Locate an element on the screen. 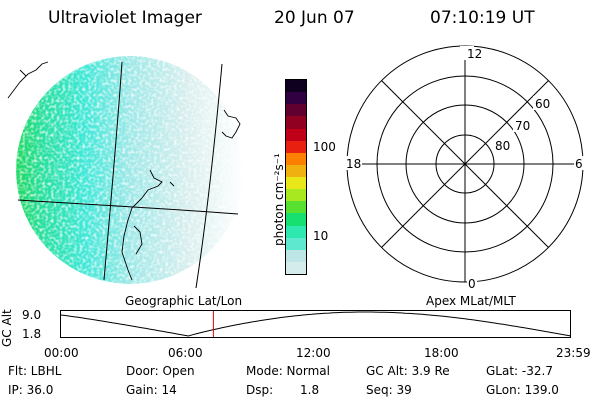 The height and width of the screenshot is (400, 600). filter-info: Flt: LBHL is located at coordinates (35, 371).